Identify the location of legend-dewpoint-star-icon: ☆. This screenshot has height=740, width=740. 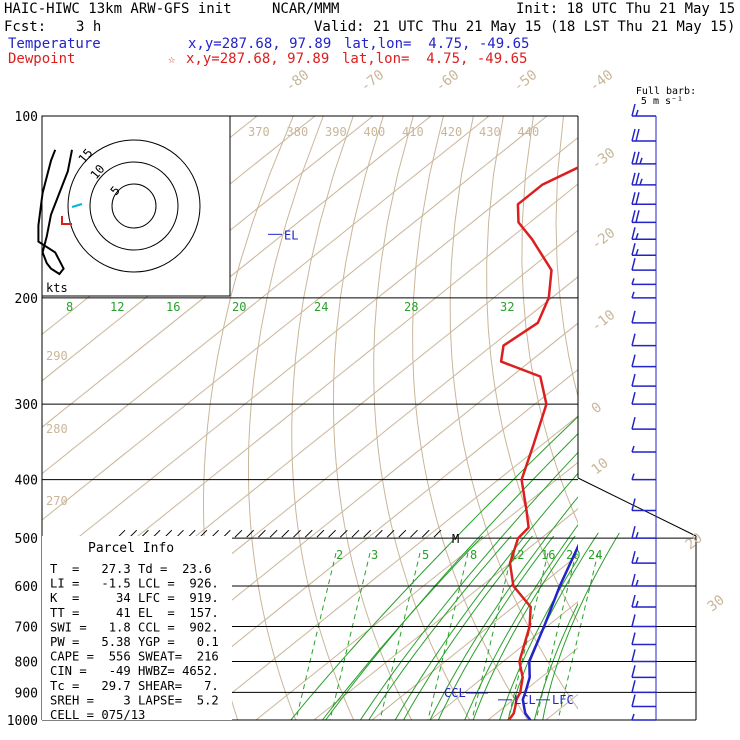
(172, 59).